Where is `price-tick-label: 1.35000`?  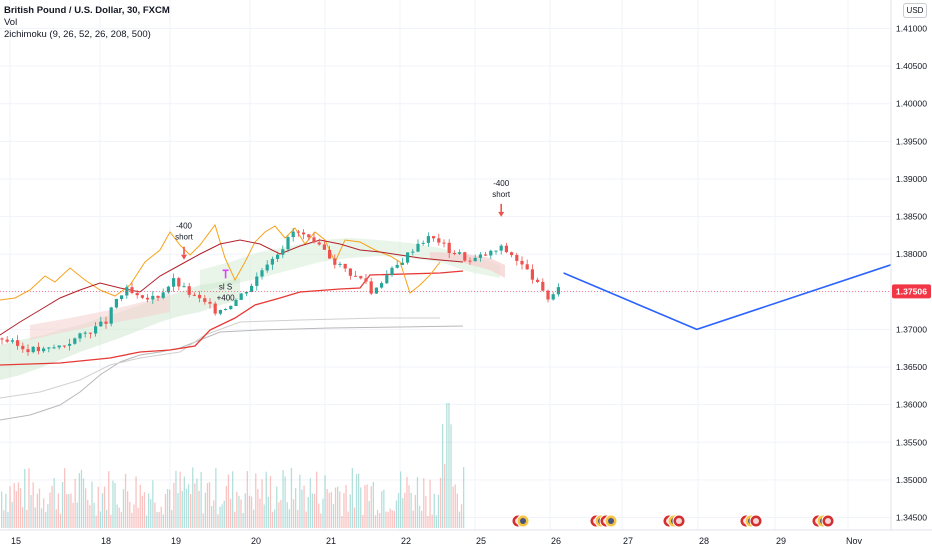 price-tick-label: 1.35000 is located at coordinates (911, 480).